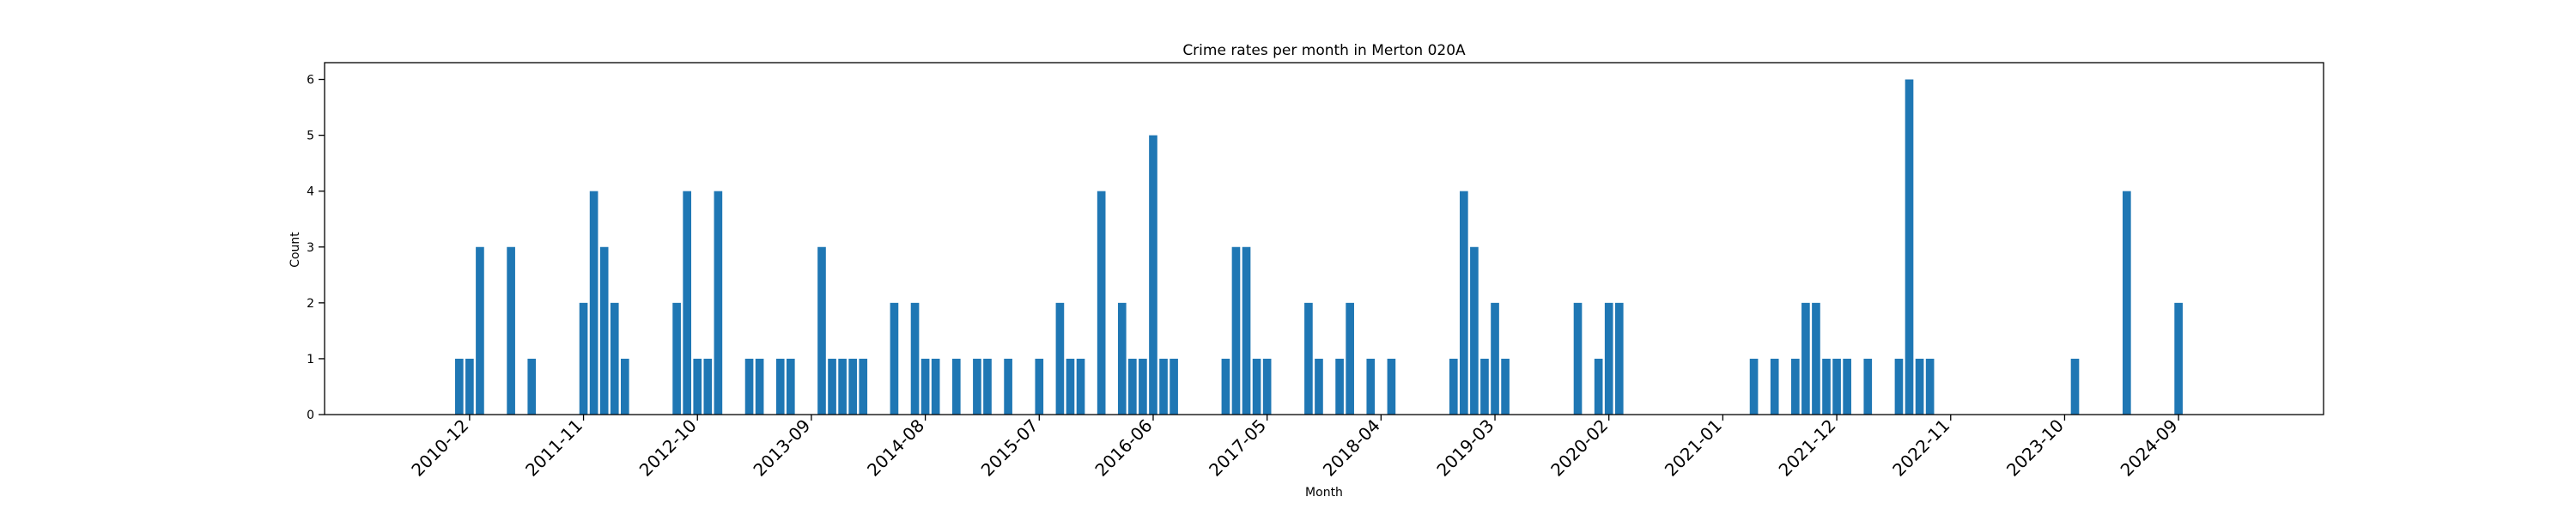  Describe the element at coordinates (311, 136) in the screenshot. I see `y-tick-label: 5` at that location.